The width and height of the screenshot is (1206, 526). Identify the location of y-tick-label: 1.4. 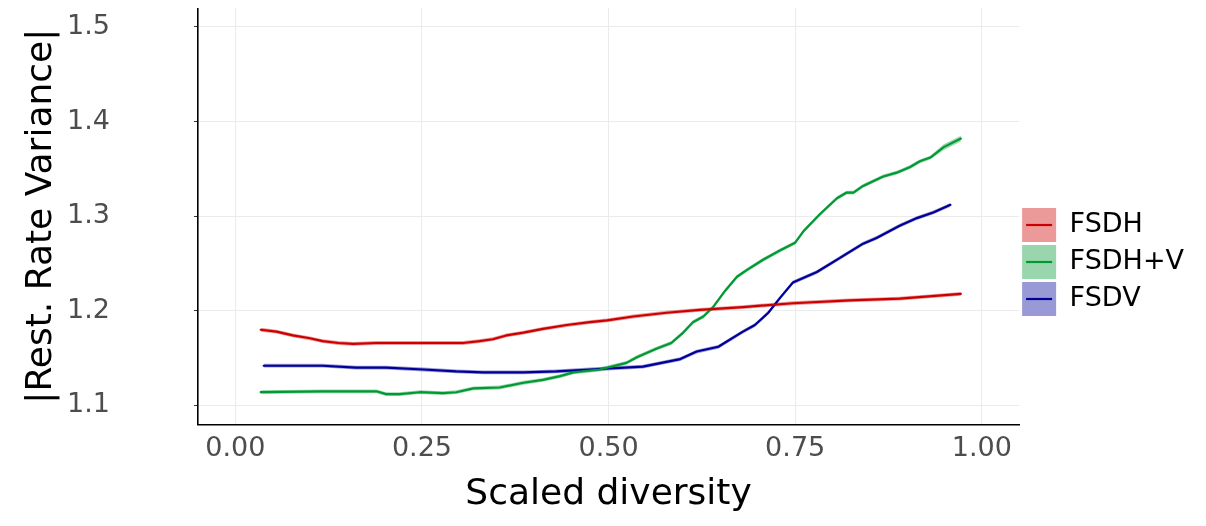
(88, 119).